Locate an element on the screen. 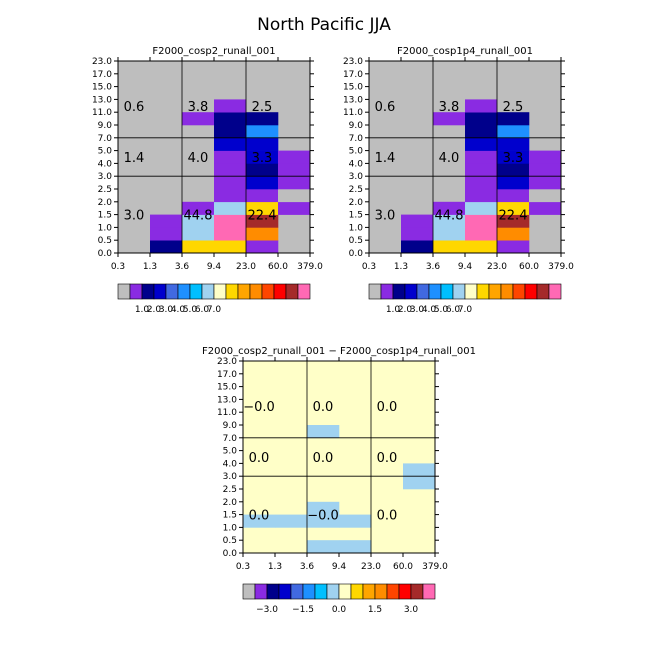  y-tick-label: 11.0 is located at coordinates (102, 113).